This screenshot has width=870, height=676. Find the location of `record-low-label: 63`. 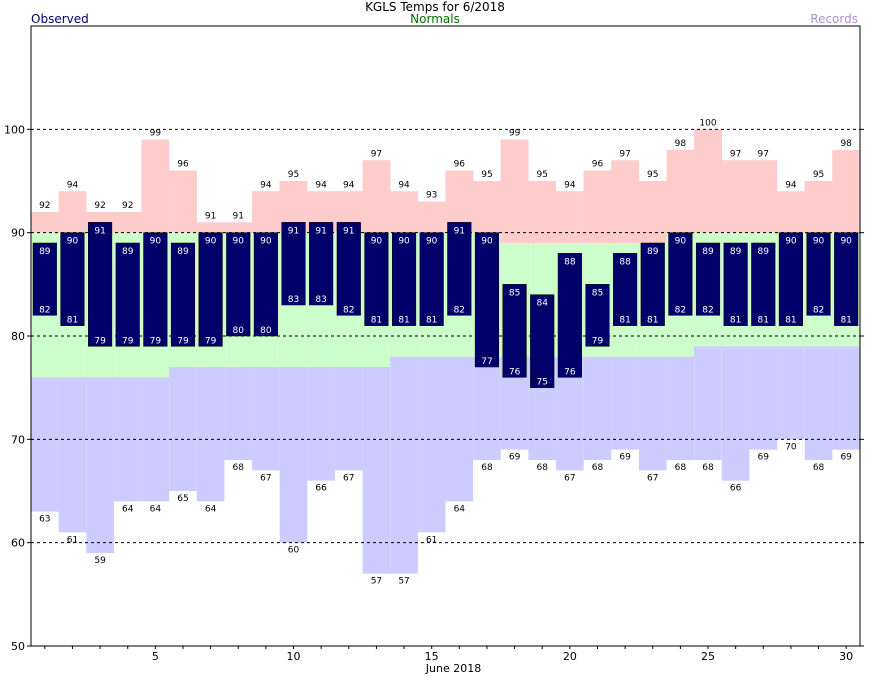

record-low-label: 63 is located at coordinates (44, 520).